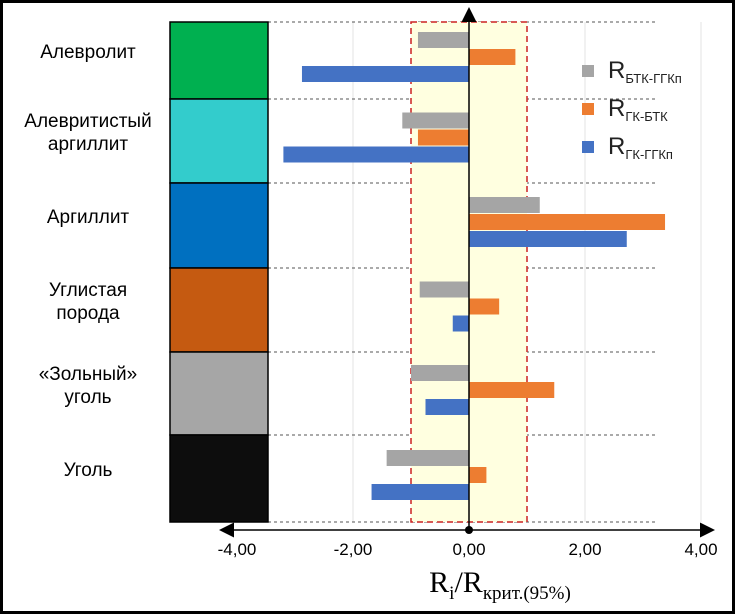  Describe the element at coordinates (526, 593) in the screenshot. I see `x-label-sub2: крит.(95%)` at that location.